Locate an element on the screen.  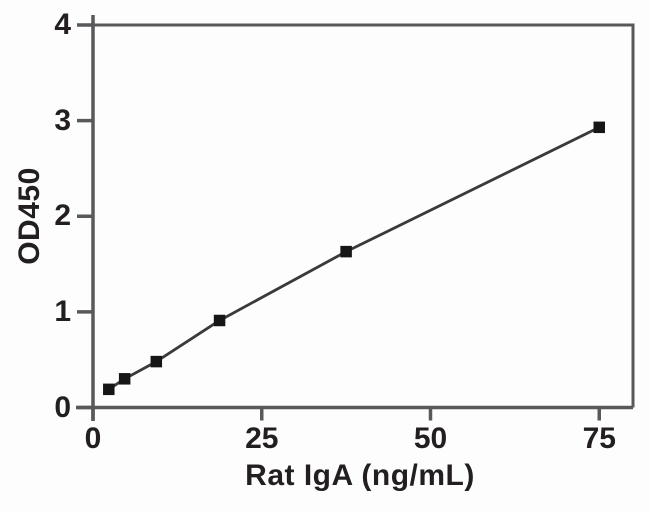
y-tick-label: 2 is located at coordinates (62, 216).